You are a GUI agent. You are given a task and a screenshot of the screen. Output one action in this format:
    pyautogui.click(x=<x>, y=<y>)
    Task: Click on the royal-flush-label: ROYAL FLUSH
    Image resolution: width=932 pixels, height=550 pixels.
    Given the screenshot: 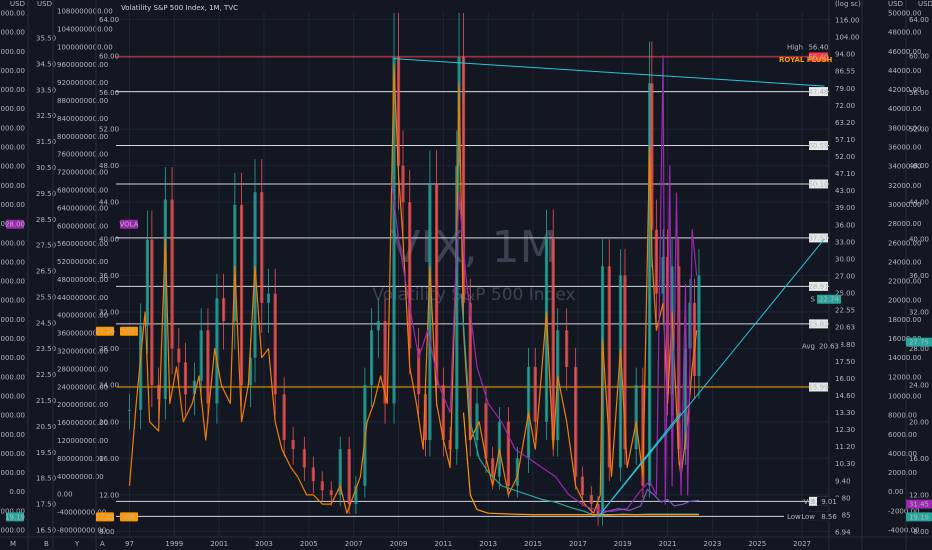 What is the action you would take?
    pyautogui.click(x=806, y=60)
    